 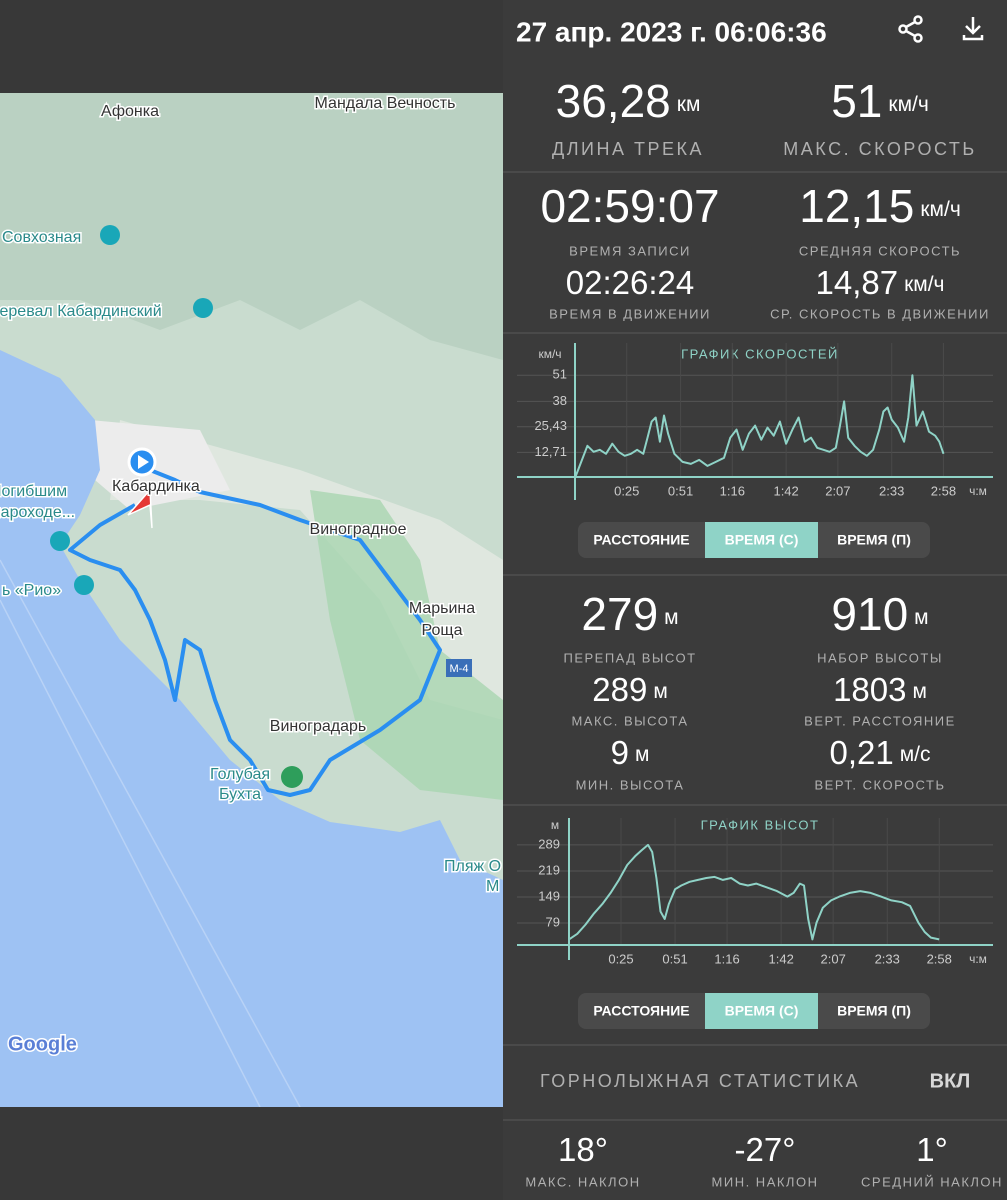 What do you see at coordinates (856, 101) in the screenshot?
I see `stat-number: 51` at bounding box center [856, 101].